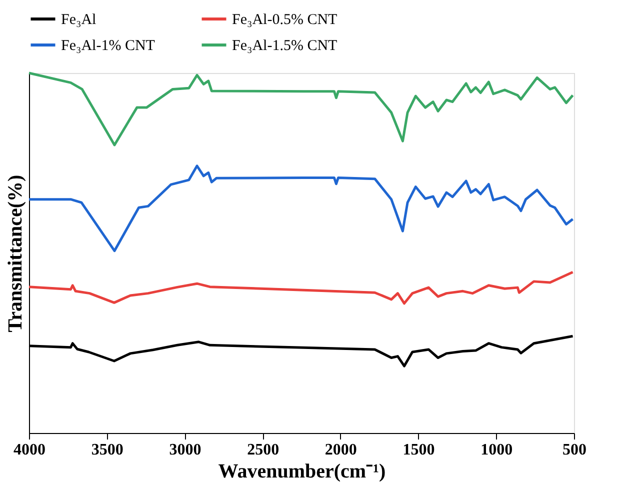 The height and width of the screenshot is (487, 627). What do you see at coordinates (185, 450) in the screenshot?
I see `x-tick-label: 3000` at bounding box center [185, 450].